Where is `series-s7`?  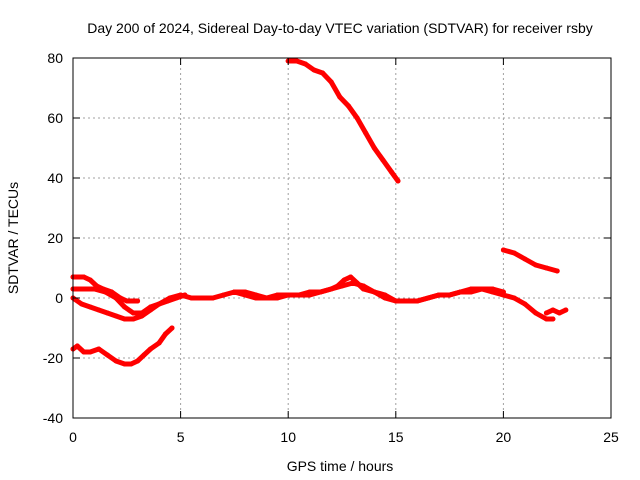
series-s7 is located at coordinates (343, 121).